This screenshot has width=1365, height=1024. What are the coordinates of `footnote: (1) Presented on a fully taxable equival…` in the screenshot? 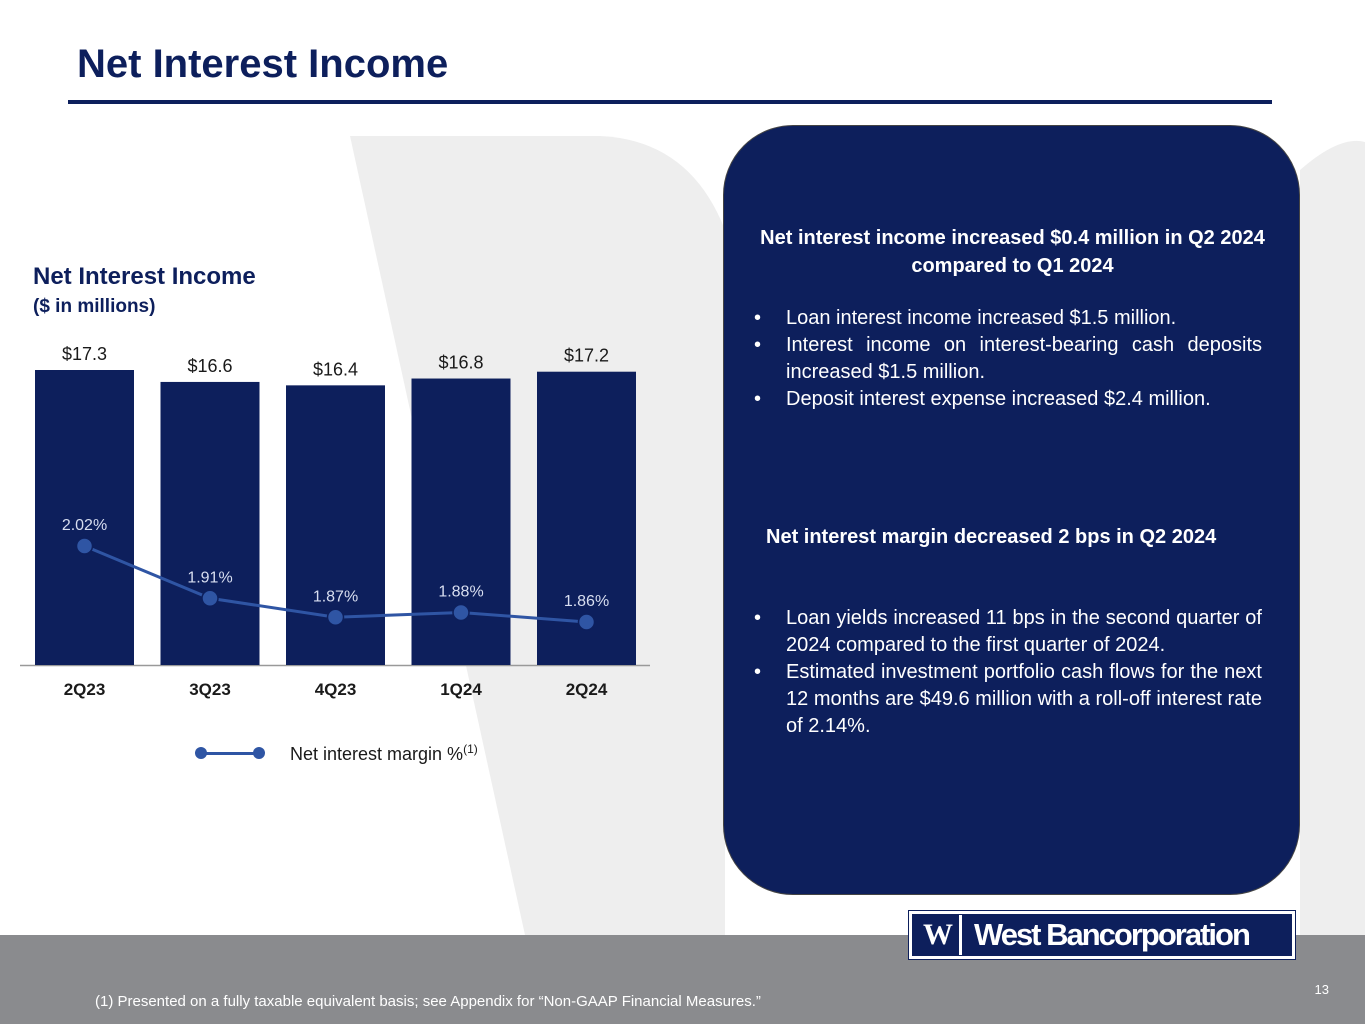 It's located at (428, 1001).